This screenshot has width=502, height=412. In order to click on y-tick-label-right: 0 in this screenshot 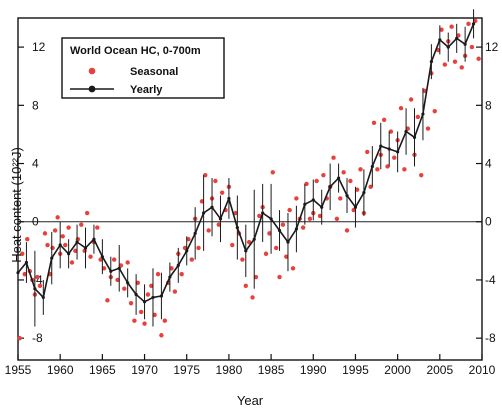, I will do `click(488, 222)`.